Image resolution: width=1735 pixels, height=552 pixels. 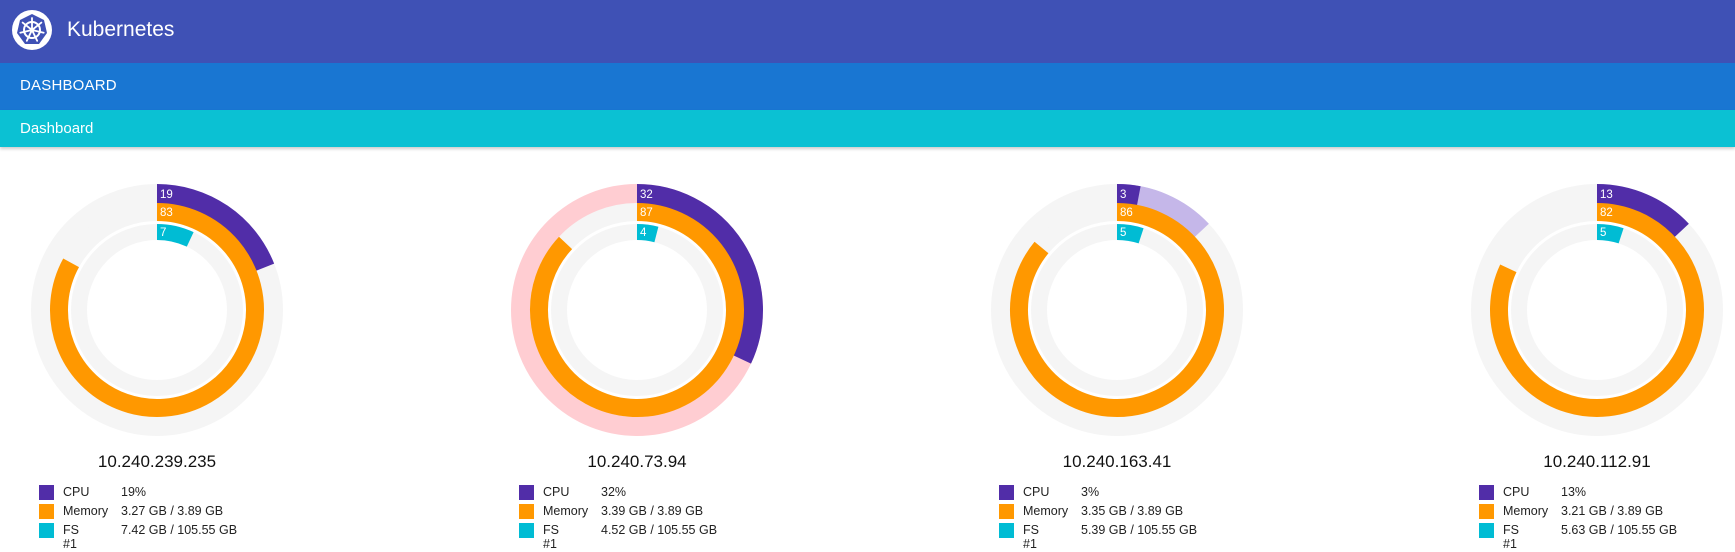 I want to click on node-usage-donut: 3 86 5, so click(x=1117, y=309).